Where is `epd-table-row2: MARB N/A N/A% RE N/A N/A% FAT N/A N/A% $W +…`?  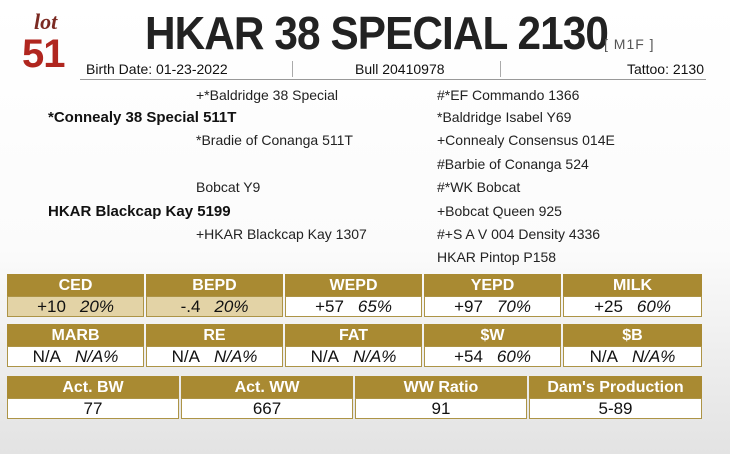
epd-table-row2: MARB N/A N/A% RE N/A N/A% FAT N/A N/A% $W +… is located at coordinates (354, 345).